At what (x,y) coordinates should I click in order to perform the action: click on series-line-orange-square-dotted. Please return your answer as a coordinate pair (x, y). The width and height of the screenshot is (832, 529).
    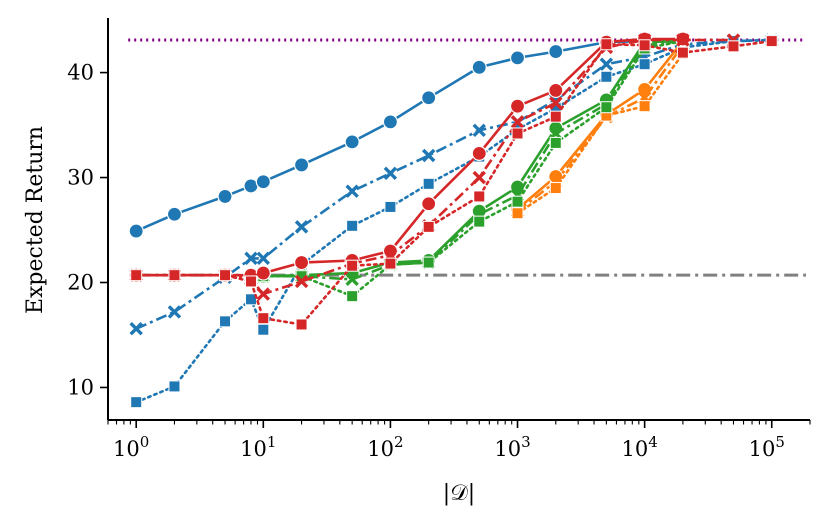
    Looking at the image, I should click on (600, 133).